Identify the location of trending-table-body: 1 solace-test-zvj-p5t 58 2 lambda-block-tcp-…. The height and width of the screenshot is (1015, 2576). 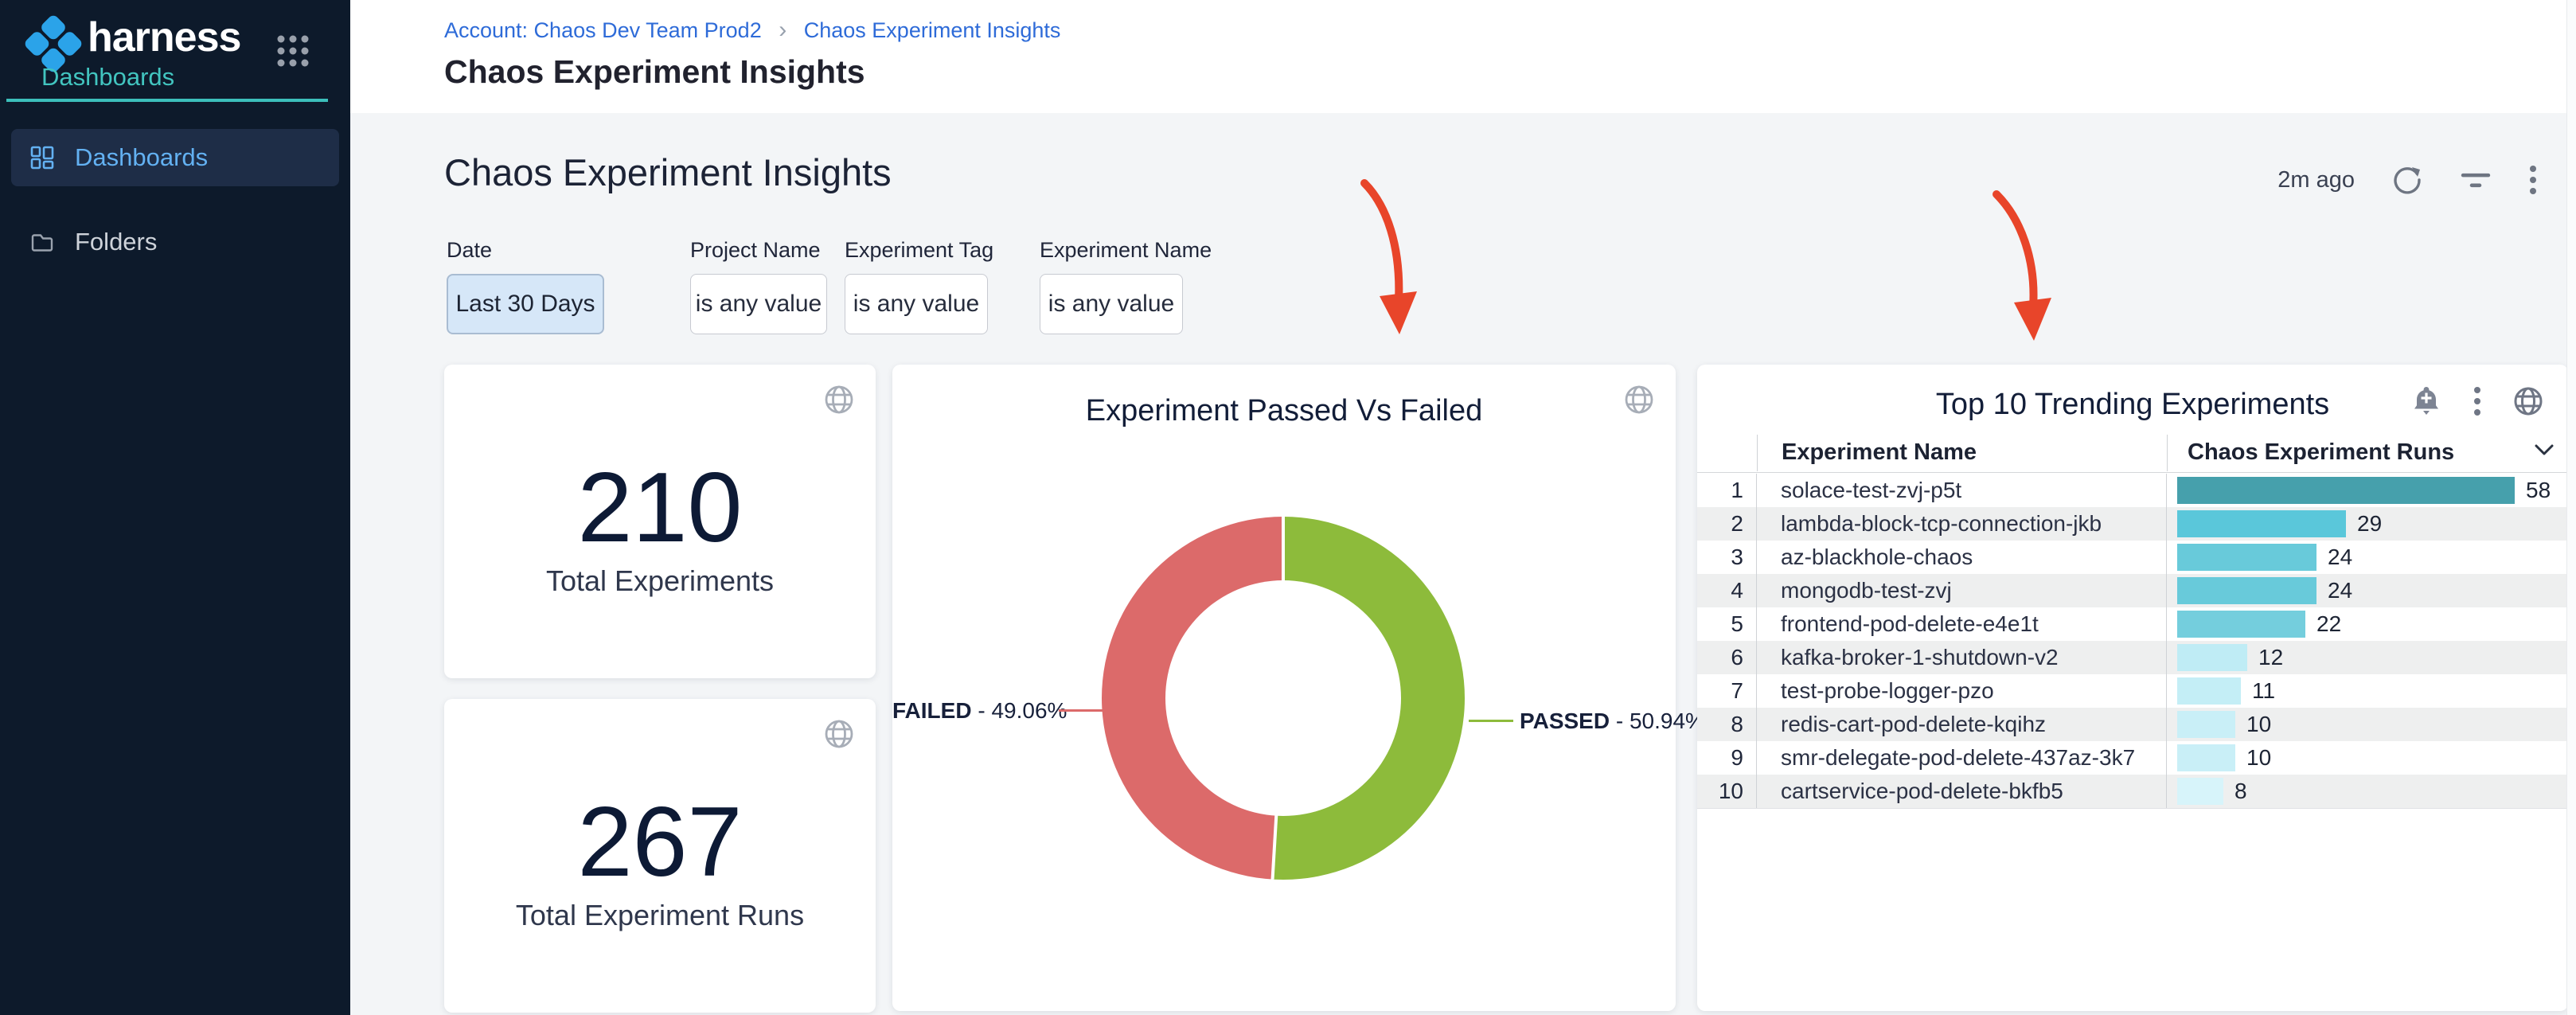
(2132, 641).